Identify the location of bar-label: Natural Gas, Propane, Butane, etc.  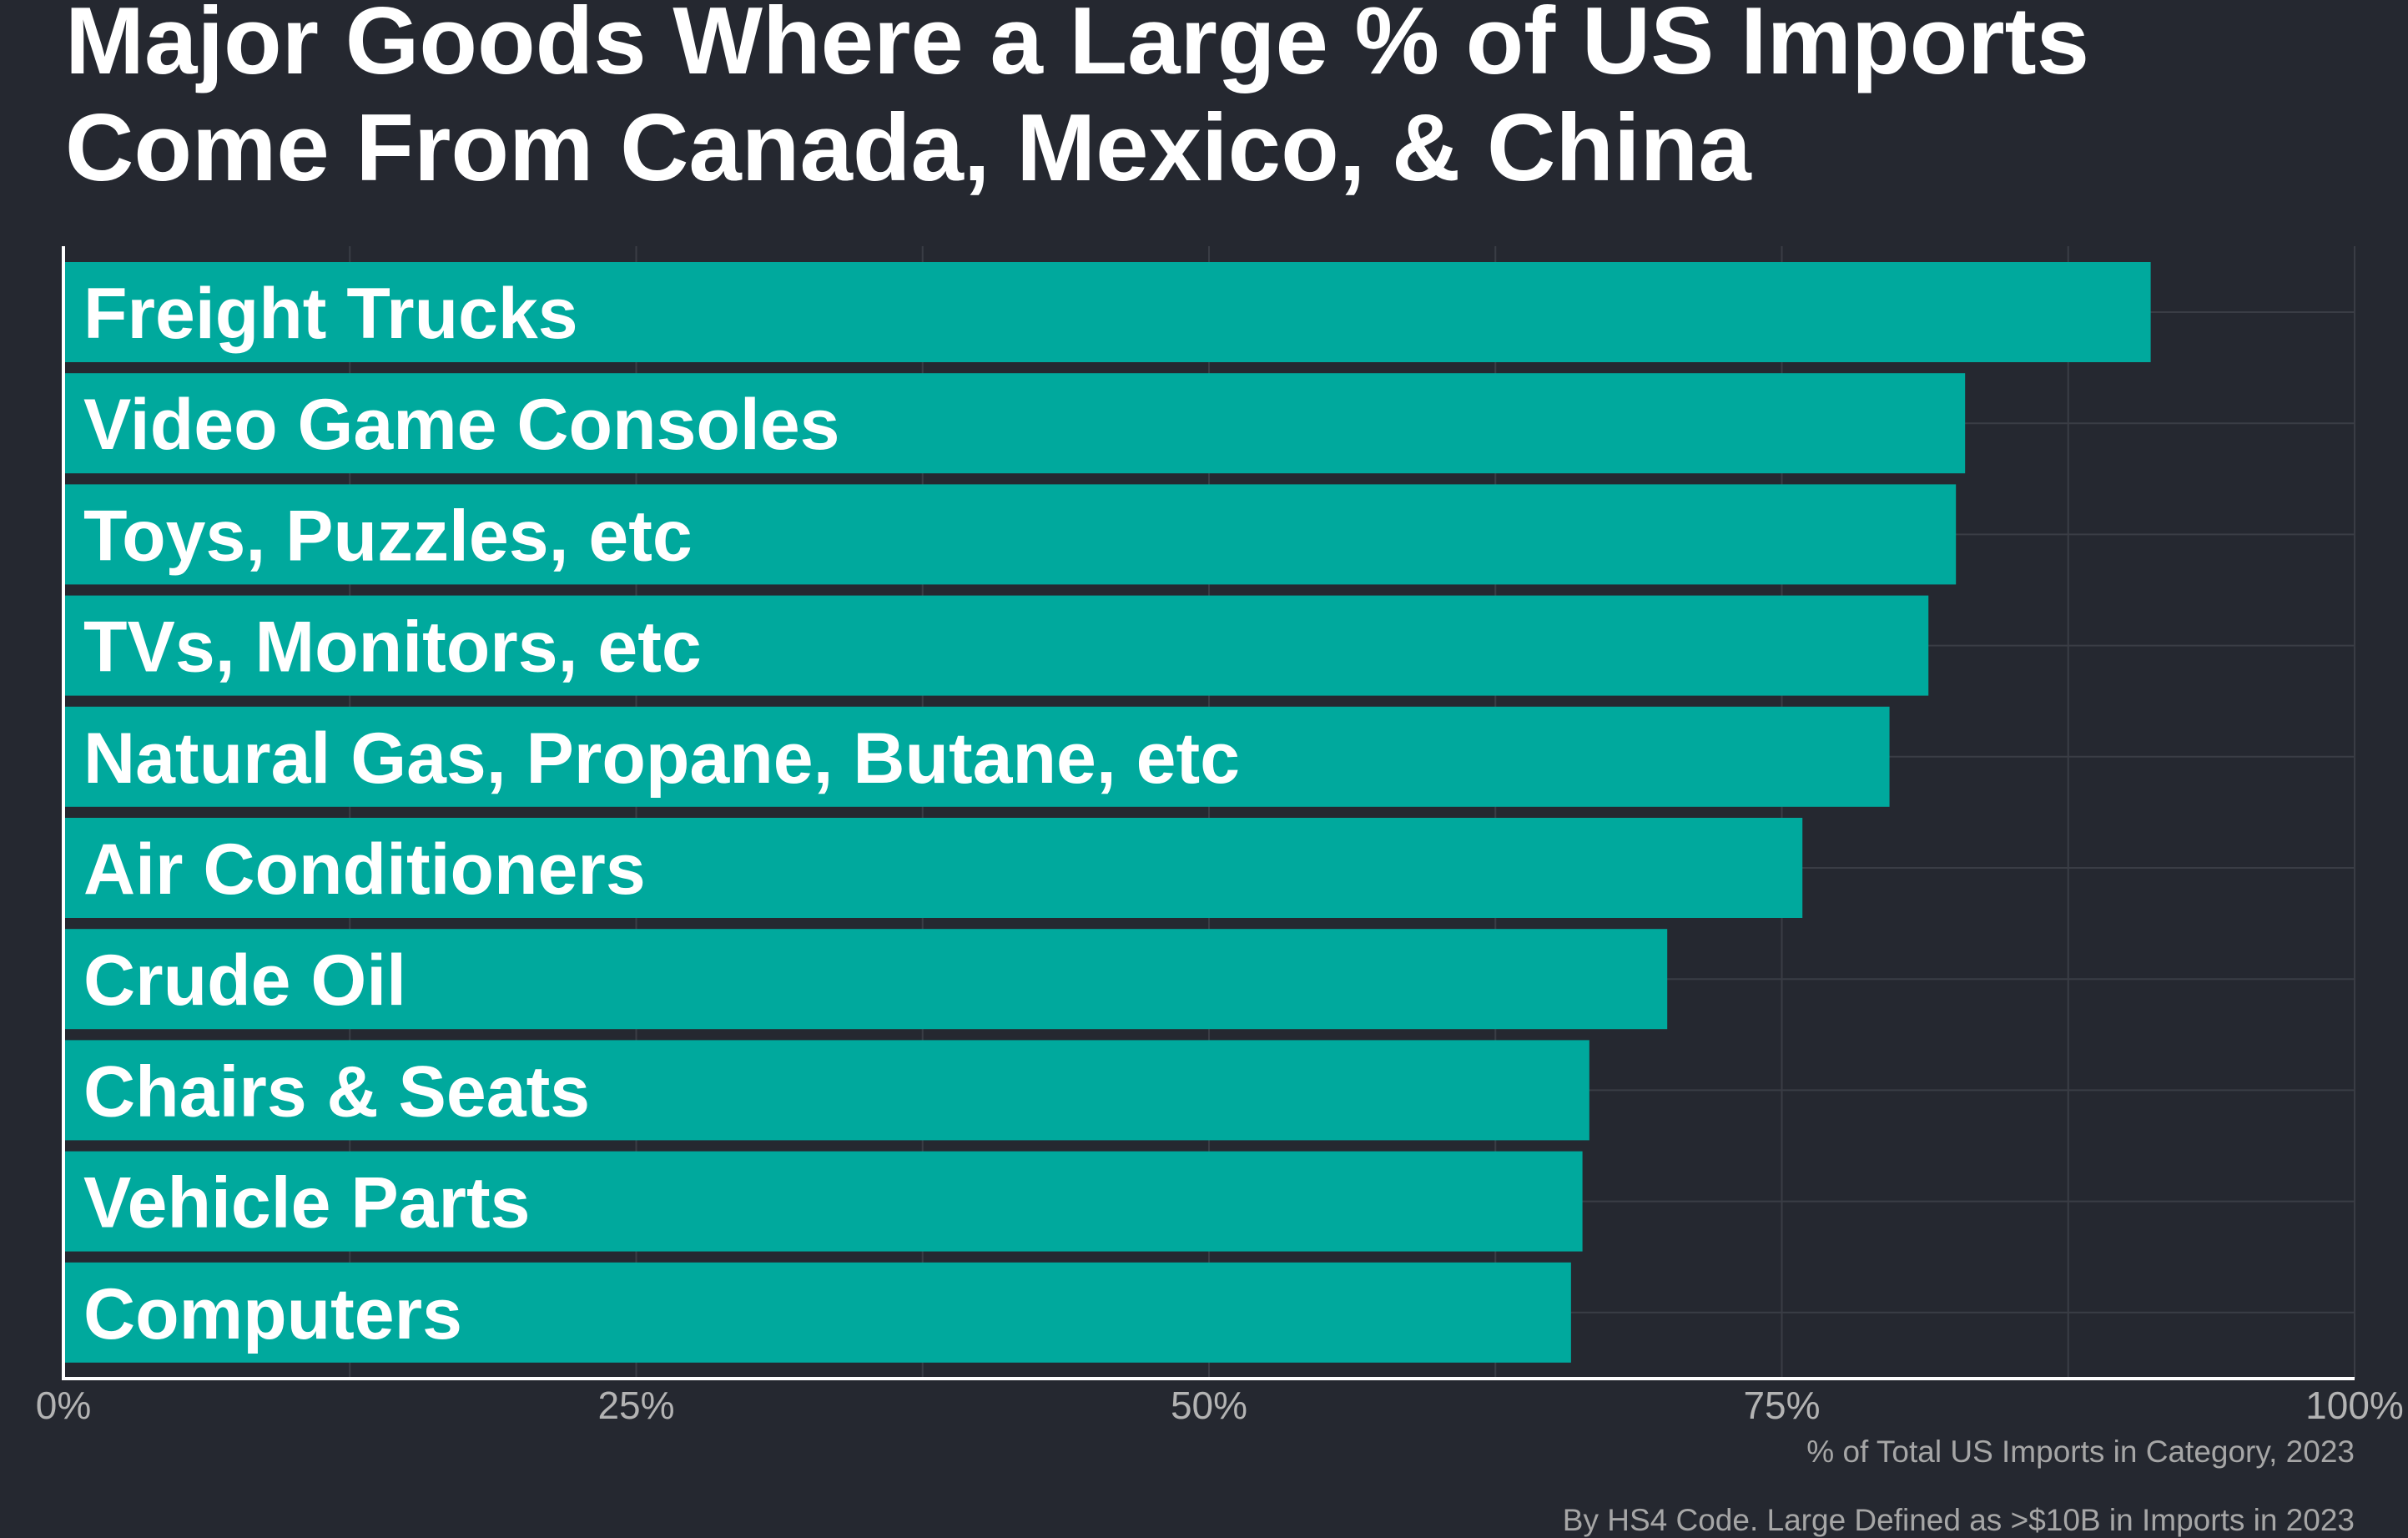
(661, 759).